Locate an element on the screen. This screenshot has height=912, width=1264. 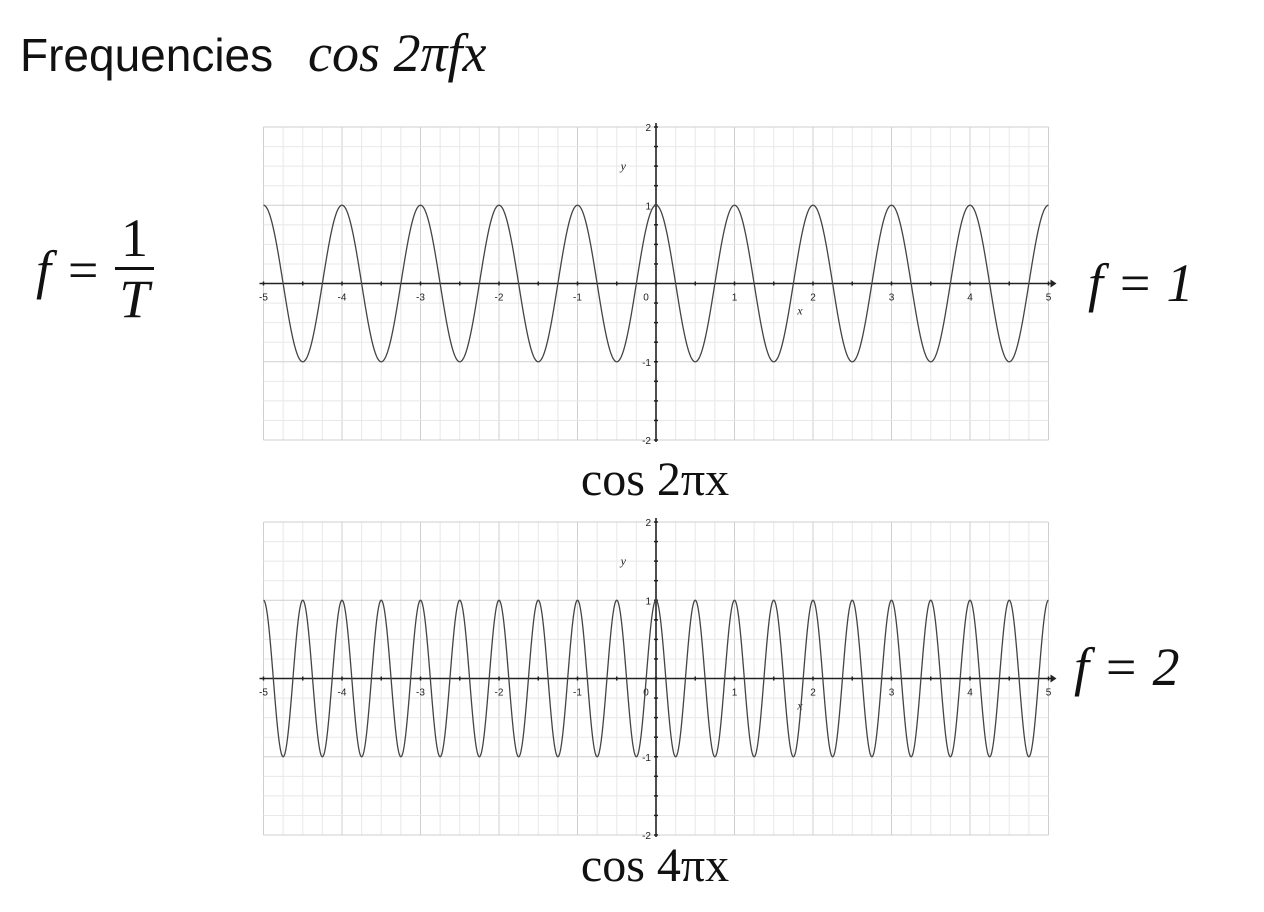
definition-lhs: f = is located at coordinates (68, 269).